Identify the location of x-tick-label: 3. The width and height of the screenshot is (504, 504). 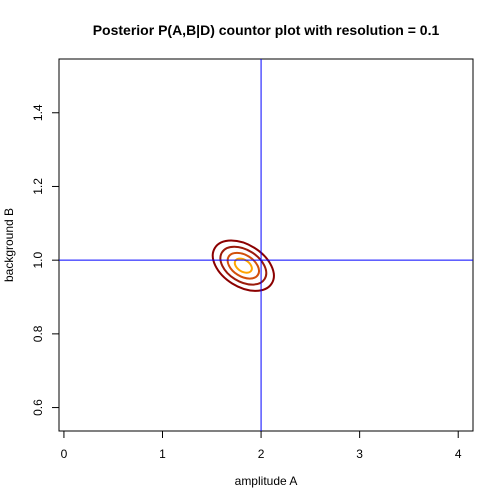
(359, 454).